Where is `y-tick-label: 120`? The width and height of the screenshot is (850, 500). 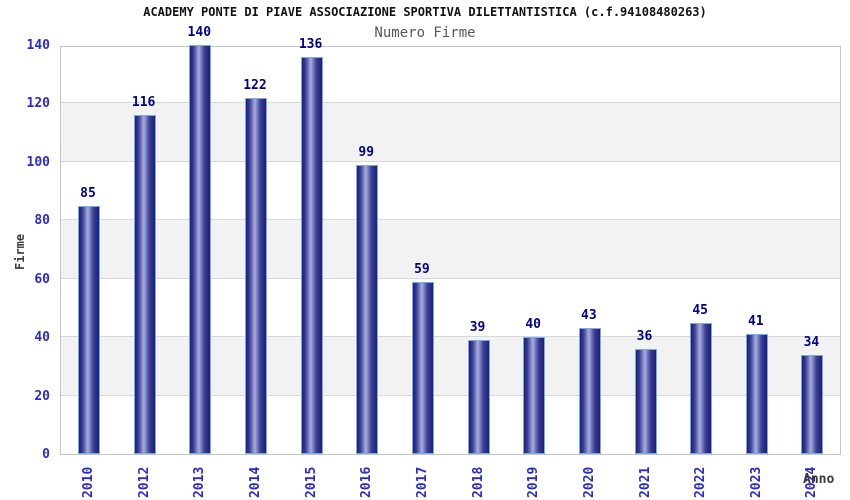
y-tick-label: 120 is located at coordinates (38, 104).